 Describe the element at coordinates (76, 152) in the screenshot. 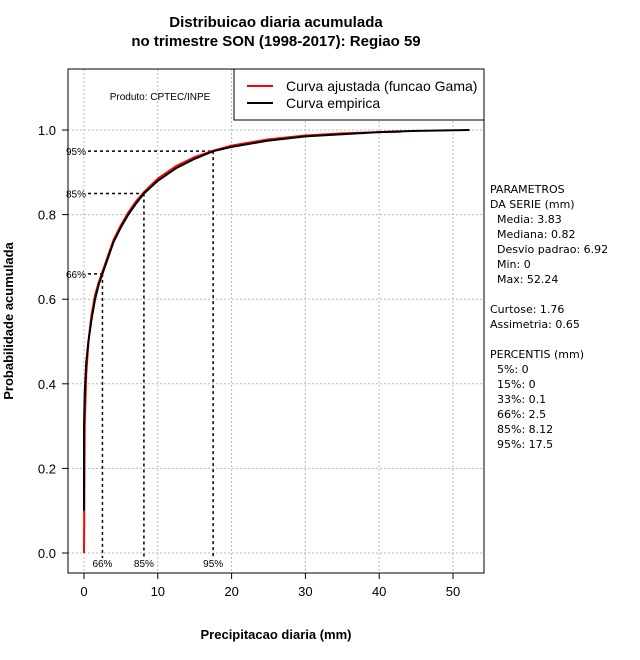

I see `percentile-y-label: 95%` at that location.